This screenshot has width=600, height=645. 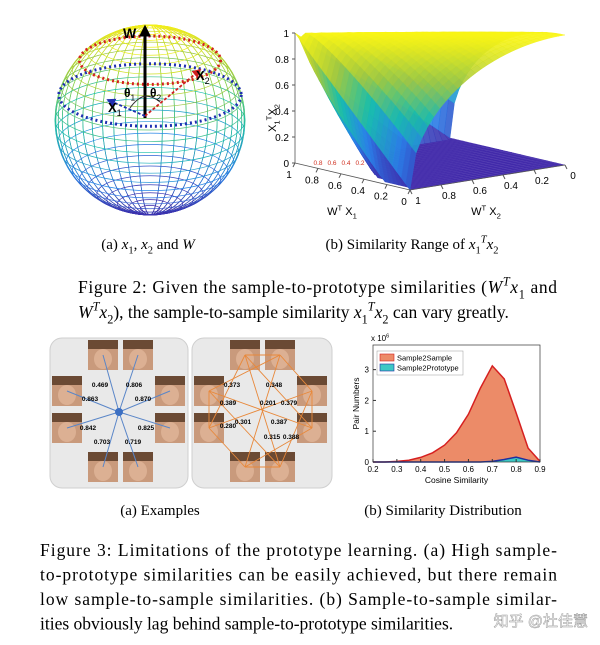 I want to click on contour-label: 0.2, so click(x=359, y=163).